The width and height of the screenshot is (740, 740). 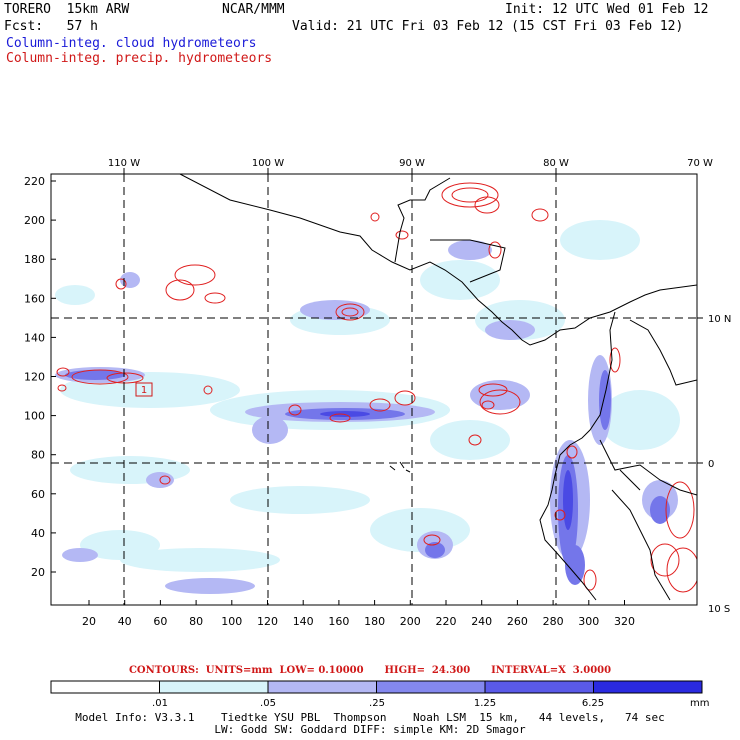 I want to click on y-grid-label: 220, so click(x=34, y=181).